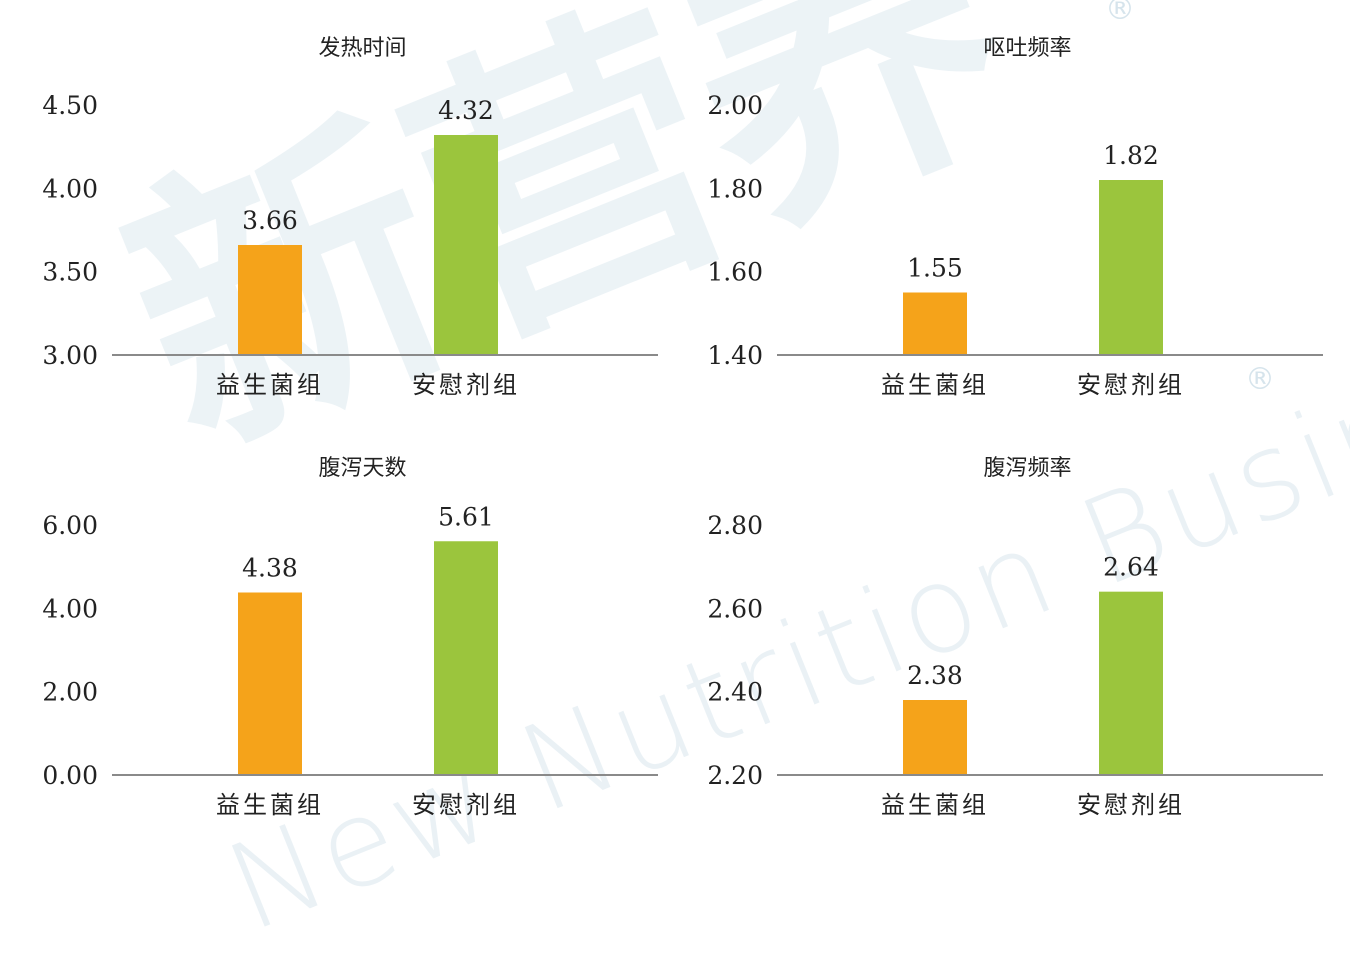  I want to click on data-label: 5.61, so click(466, 516).